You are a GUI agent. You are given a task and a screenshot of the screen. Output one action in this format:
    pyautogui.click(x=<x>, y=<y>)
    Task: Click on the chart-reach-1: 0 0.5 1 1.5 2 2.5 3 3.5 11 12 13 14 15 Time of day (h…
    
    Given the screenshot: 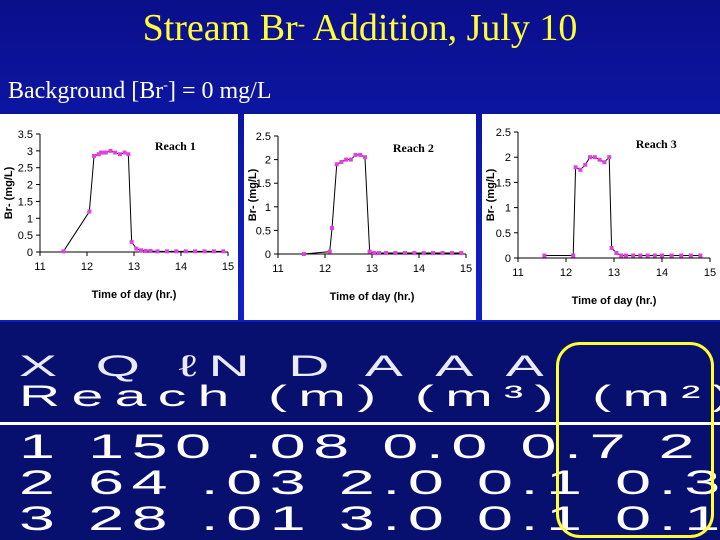 What is the action you would take?
    pyautogui.click(x=118, y=215)
    